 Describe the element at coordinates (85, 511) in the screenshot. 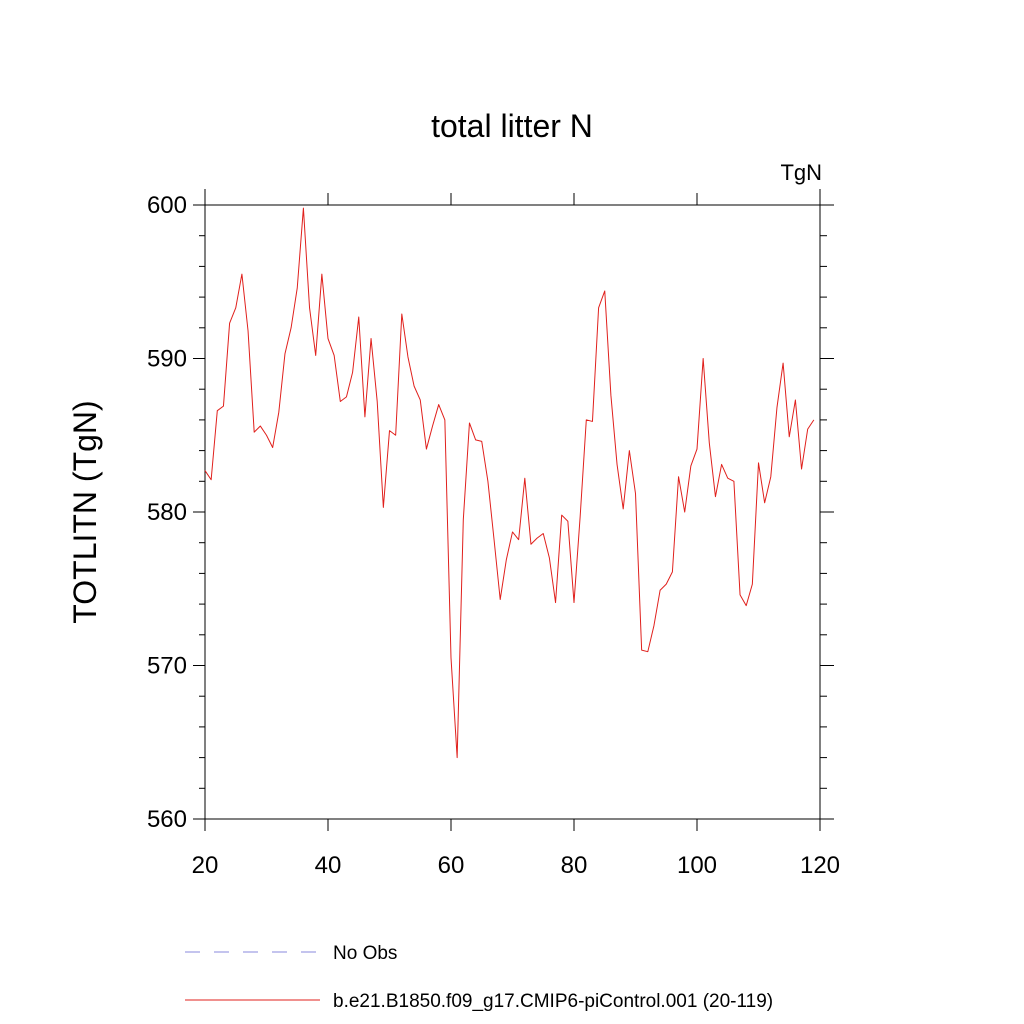

I see `y-axis-label: TOTLITN (TgN)` at that location.